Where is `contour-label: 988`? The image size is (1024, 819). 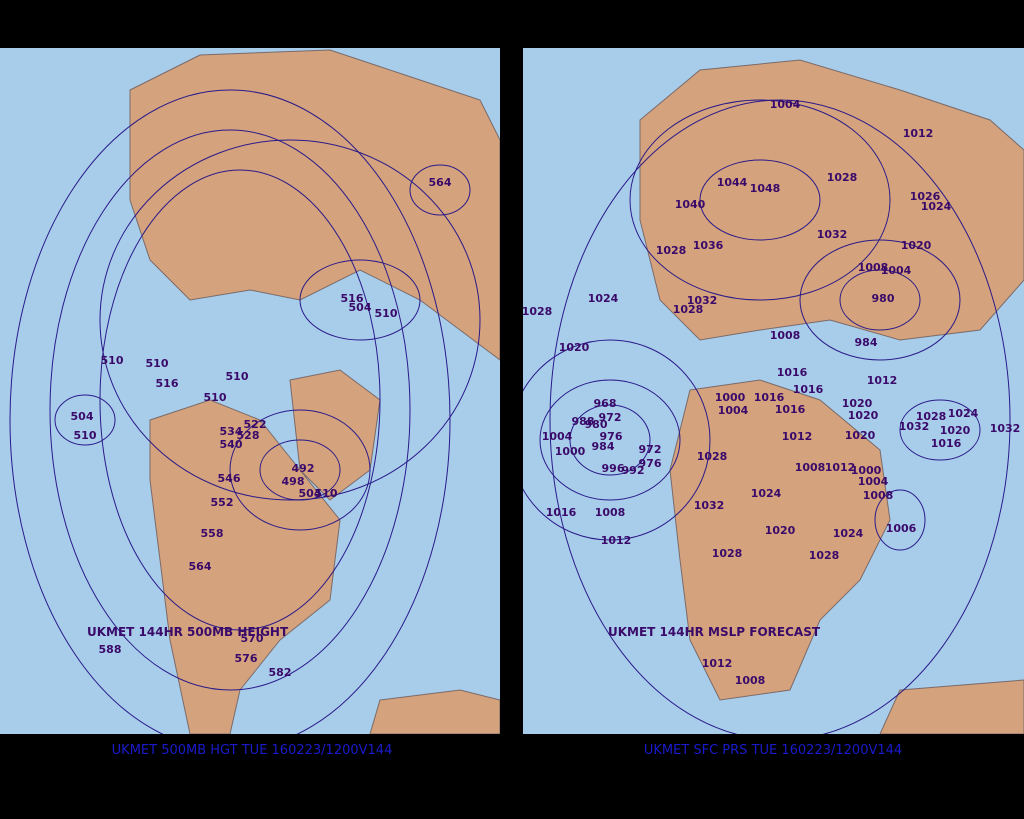 contour-label: 988 is located at coordinates (583, 421).